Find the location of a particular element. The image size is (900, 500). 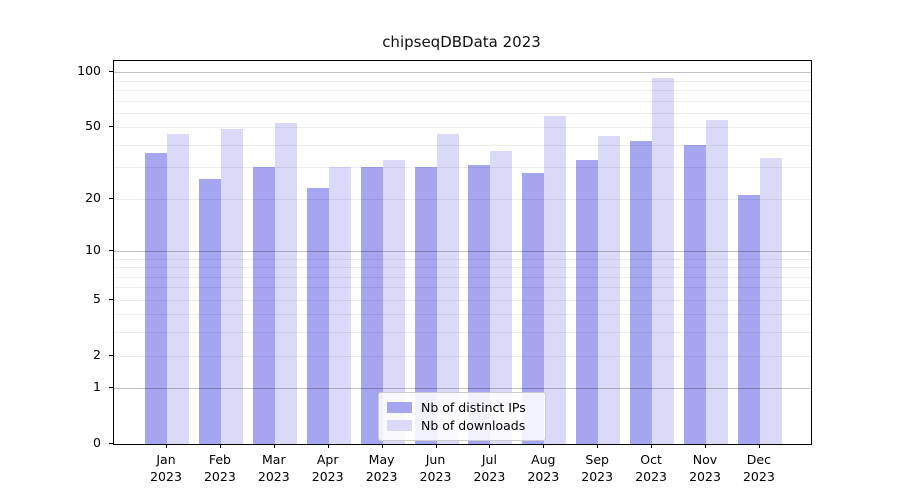

bar-downloads-jun is located at coordinates (447, 288).